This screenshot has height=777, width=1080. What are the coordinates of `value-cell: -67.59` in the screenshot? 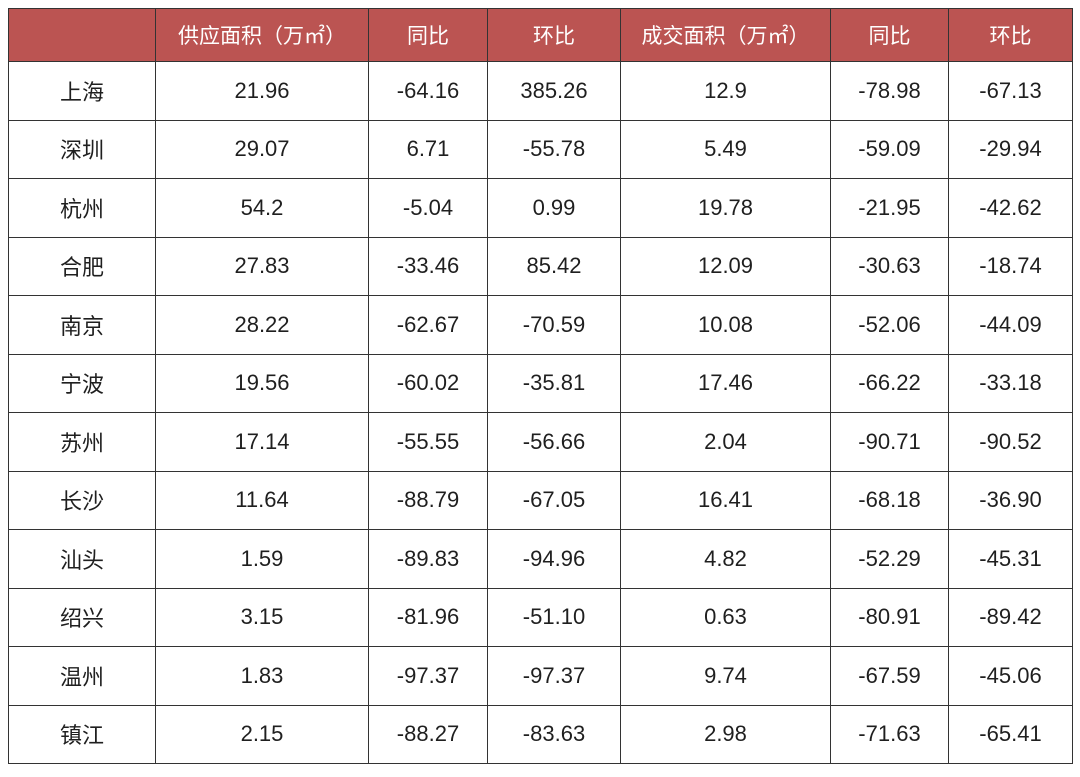 It's located at (889, 676).